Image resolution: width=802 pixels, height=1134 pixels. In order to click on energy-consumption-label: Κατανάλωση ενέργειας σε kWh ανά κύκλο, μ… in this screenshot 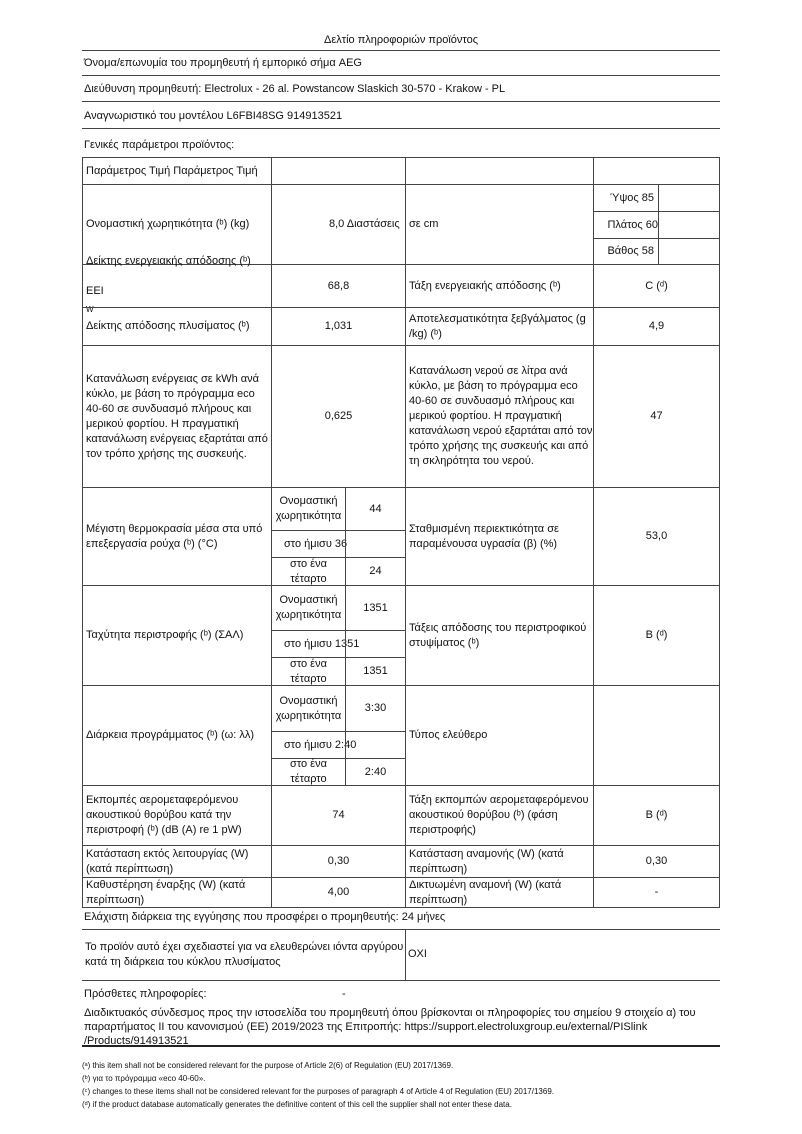, I will do `click(177, 416)`.